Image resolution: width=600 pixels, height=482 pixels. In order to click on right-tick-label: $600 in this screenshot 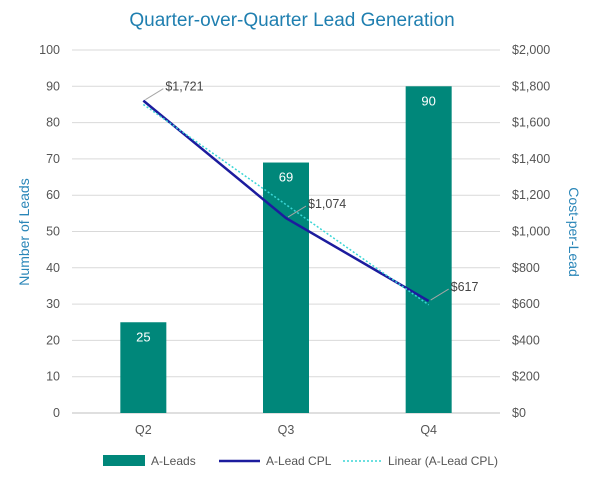, I will do `click(526, 304)`.